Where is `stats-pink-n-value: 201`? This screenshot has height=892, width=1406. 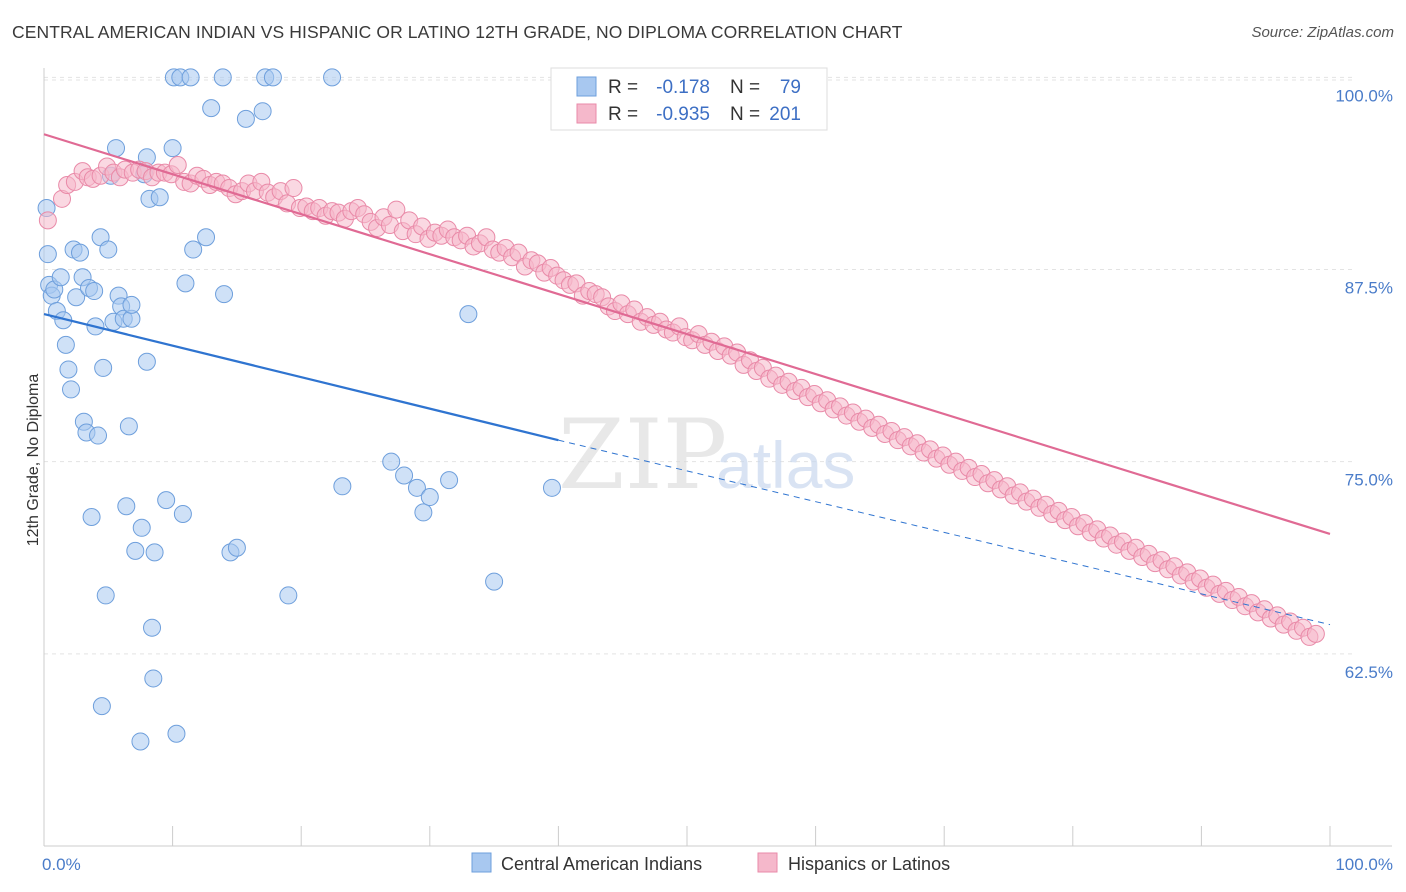
stats-pink-n-value: 201 is located at coordinates (785, 114).